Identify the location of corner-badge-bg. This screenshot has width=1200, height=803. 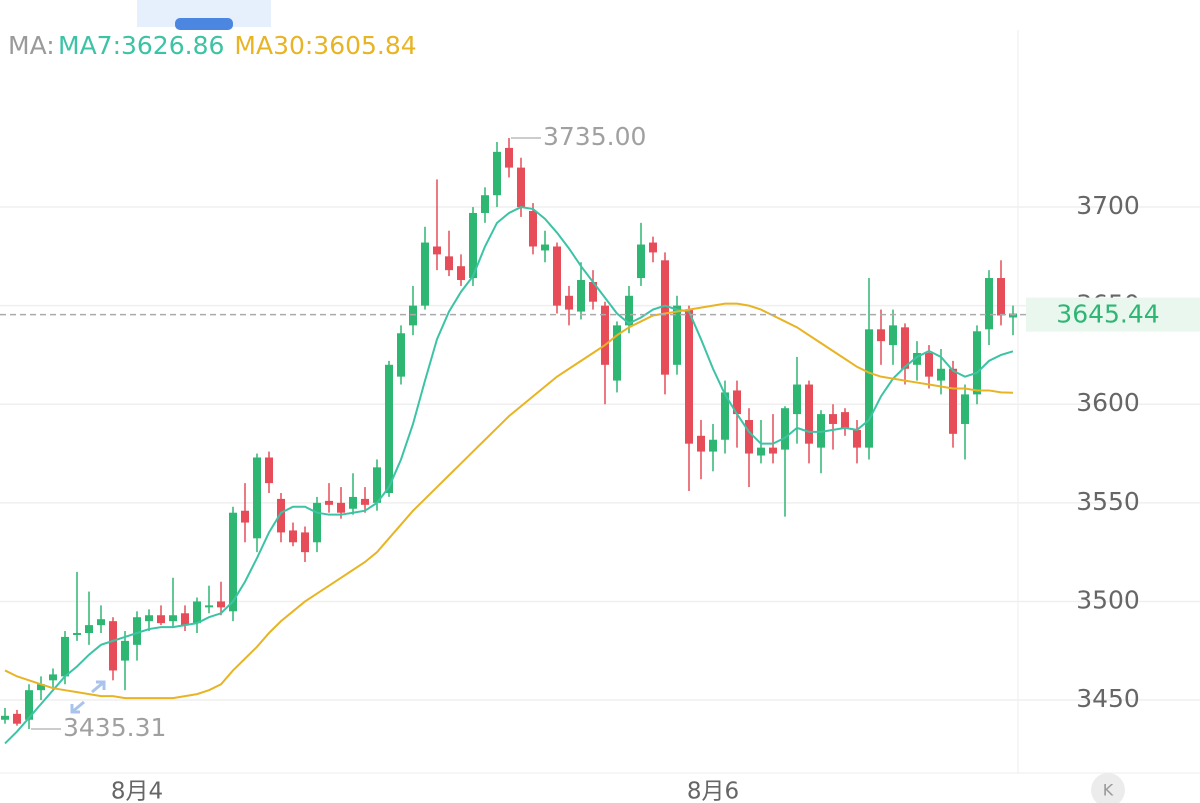
(1108, 788).